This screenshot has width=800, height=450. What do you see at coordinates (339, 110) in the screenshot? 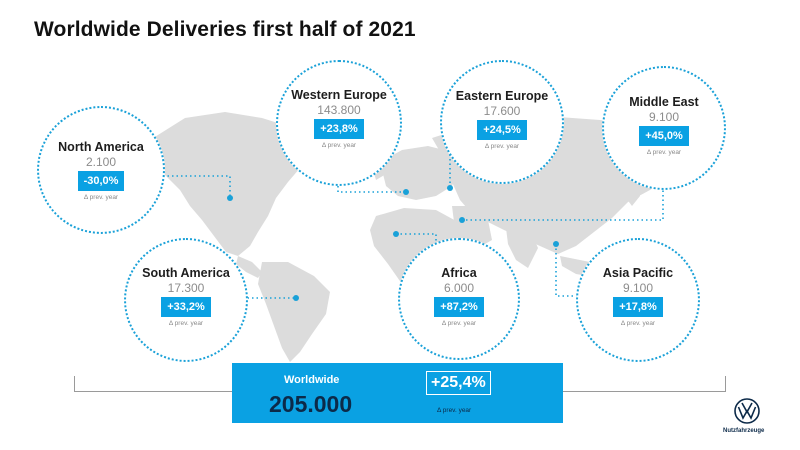
I see `region-value: 143.800` at bounding box center [339, 110].